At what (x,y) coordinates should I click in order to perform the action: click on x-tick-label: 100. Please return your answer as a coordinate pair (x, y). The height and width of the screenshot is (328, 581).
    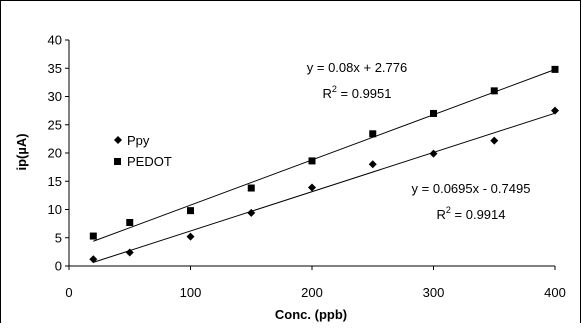
    Looking at the image, I should click on (191, 292).